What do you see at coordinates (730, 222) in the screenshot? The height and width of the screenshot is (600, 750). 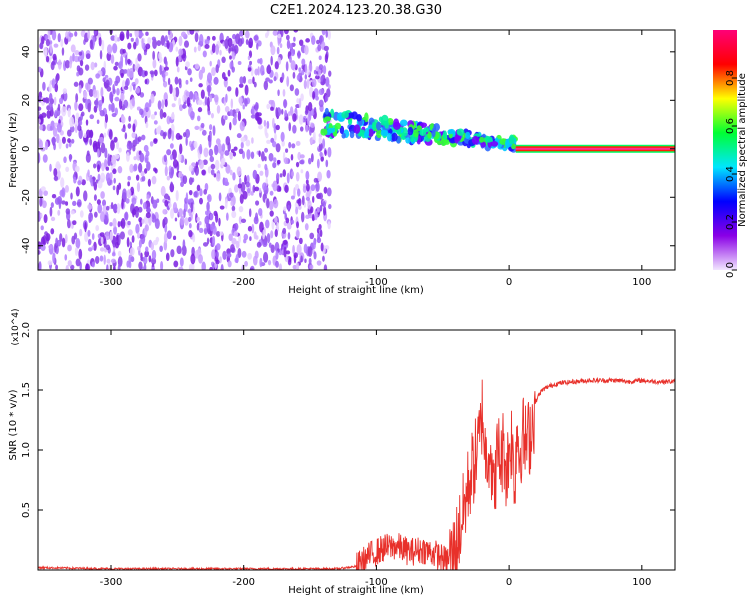 I see `colorbar-tick-label: 0.2` at bounding box center [730, 222].